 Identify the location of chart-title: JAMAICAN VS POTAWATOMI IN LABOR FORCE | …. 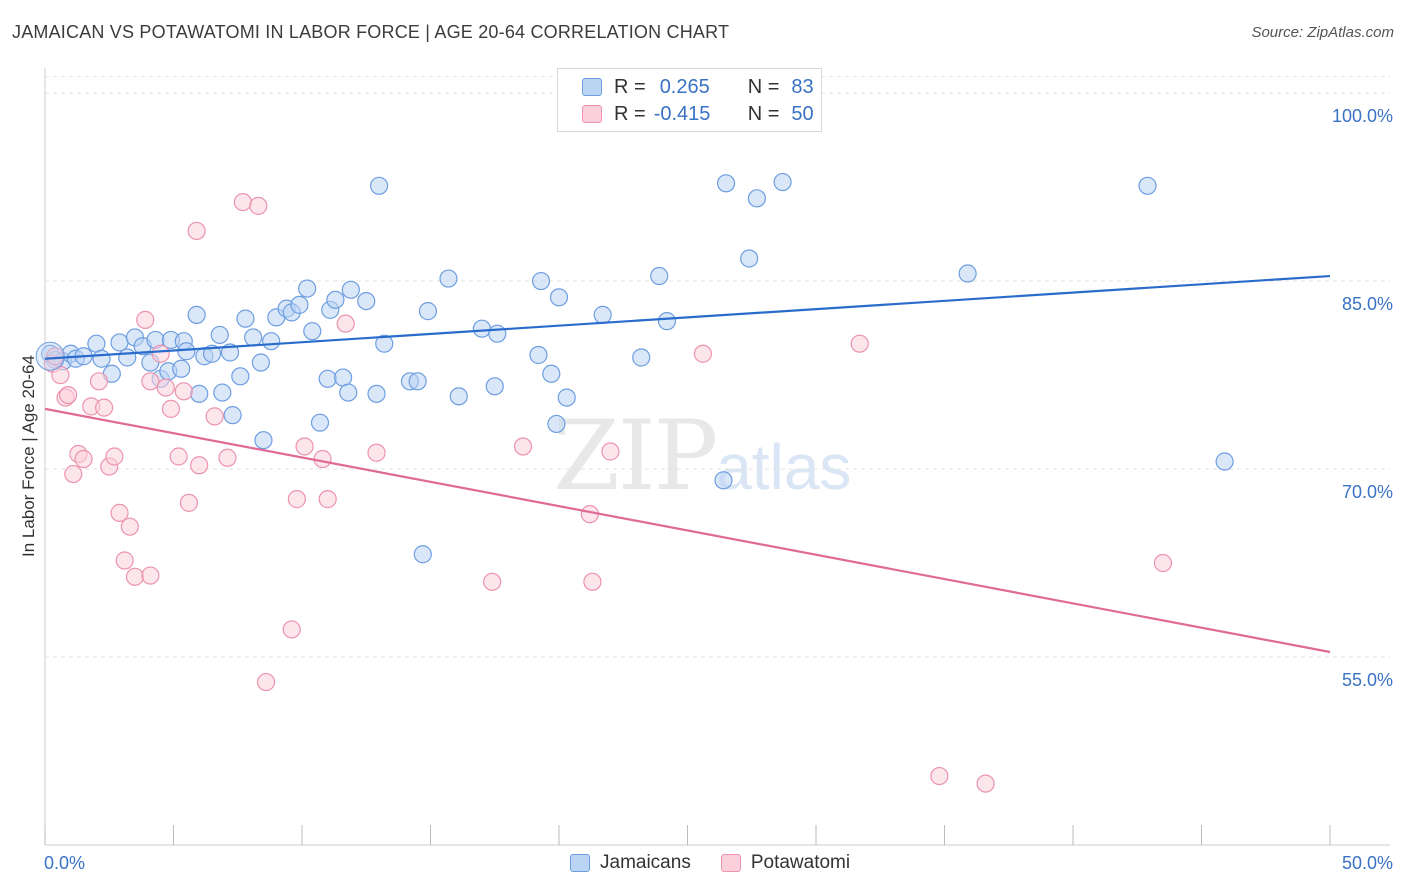
(371, 32).